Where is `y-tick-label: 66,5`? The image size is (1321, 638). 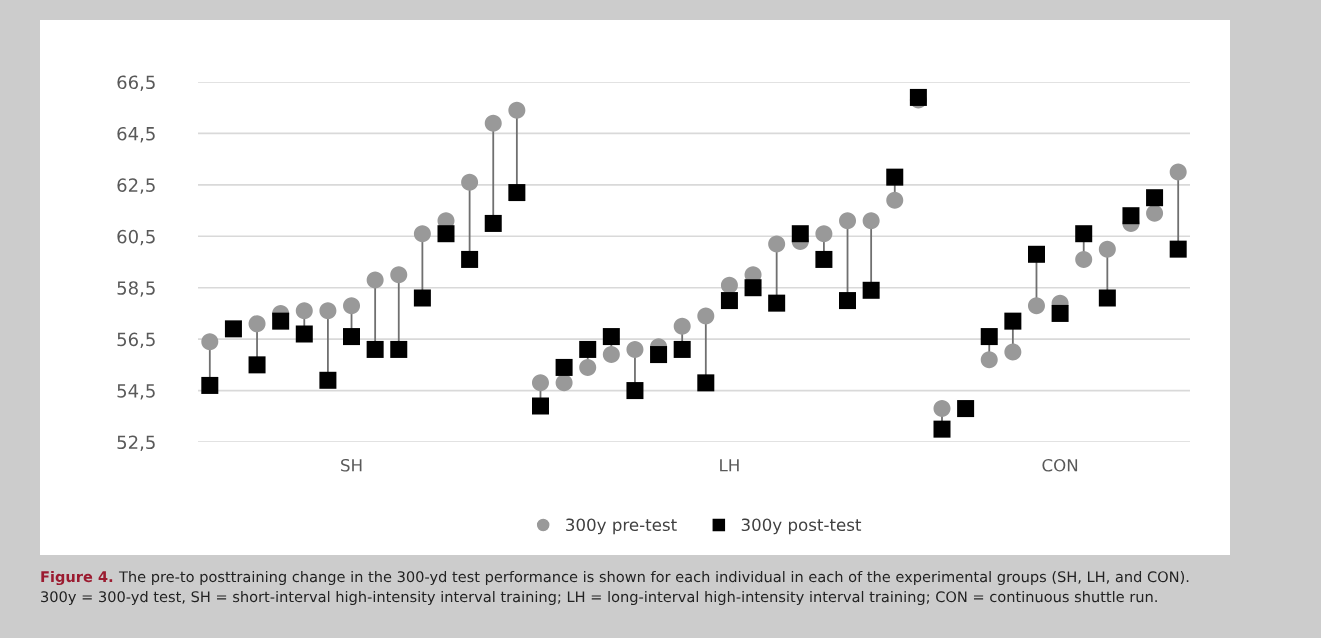 y-tick-label: 66,5 is located at coordinates (136, 83).